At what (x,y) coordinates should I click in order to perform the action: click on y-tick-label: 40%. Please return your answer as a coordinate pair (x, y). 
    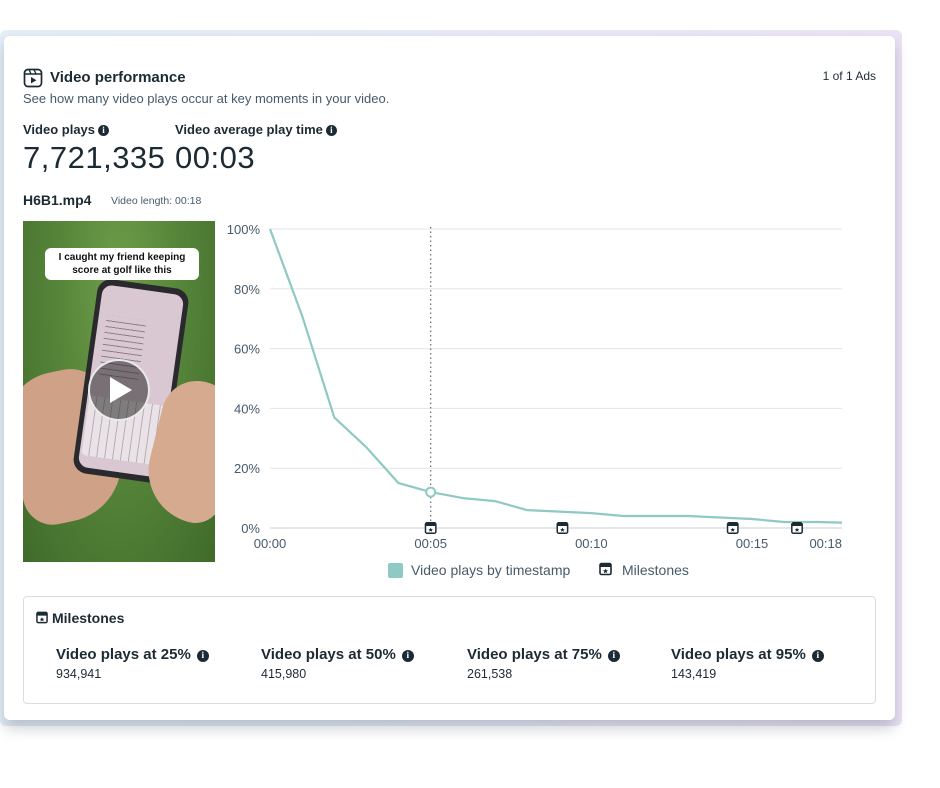
    Looking at the image, I should click on (247, 408).